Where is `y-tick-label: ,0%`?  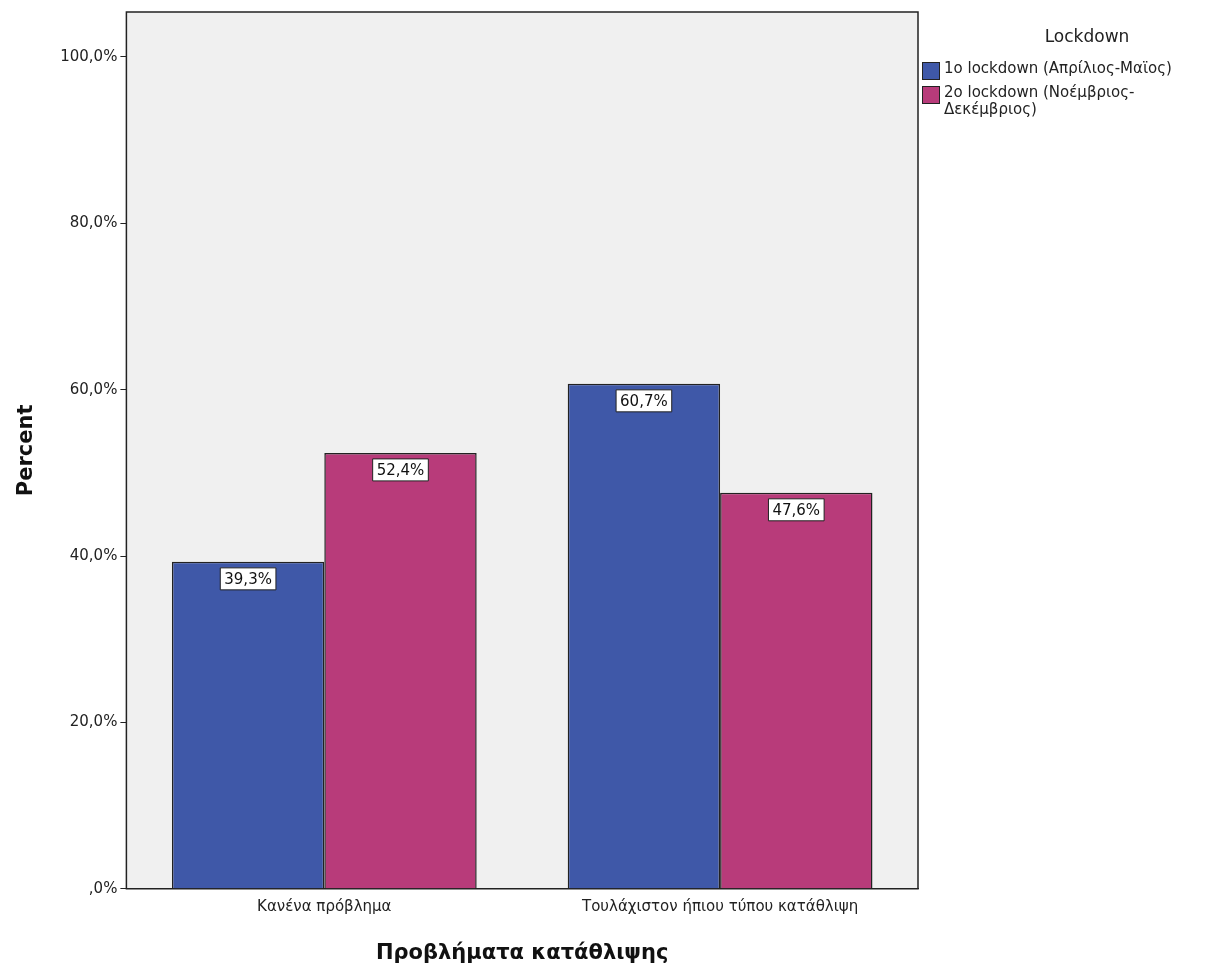 y-tick-label: ,0% is located at coordinates (103, 887).